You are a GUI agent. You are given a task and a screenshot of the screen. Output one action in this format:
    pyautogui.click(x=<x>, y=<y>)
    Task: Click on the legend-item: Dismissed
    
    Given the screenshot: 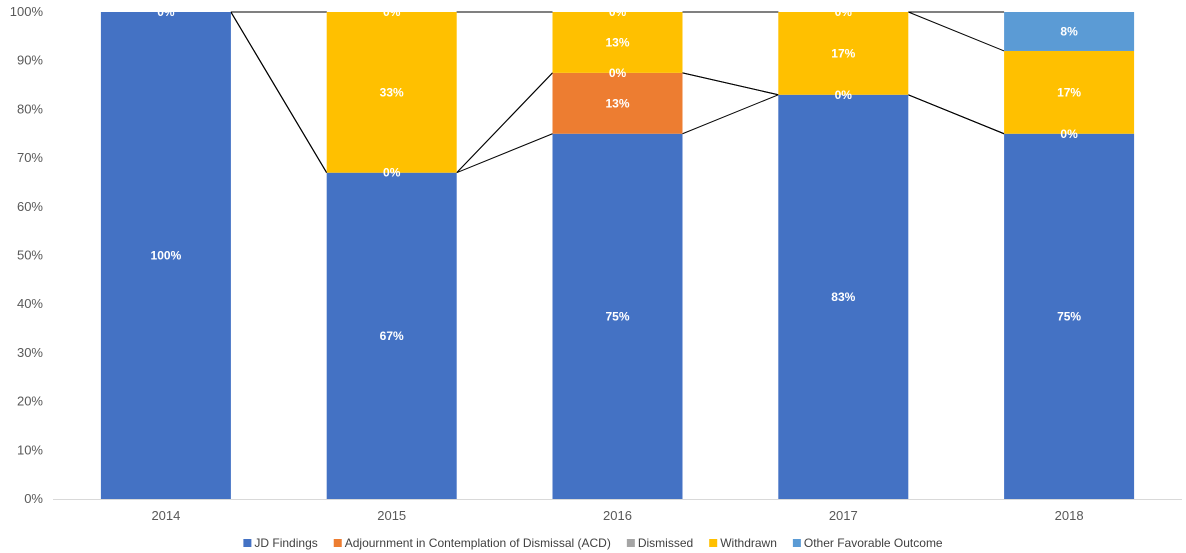 What is the action you would take?
    pyautogui.click(x=659, y=543)
    